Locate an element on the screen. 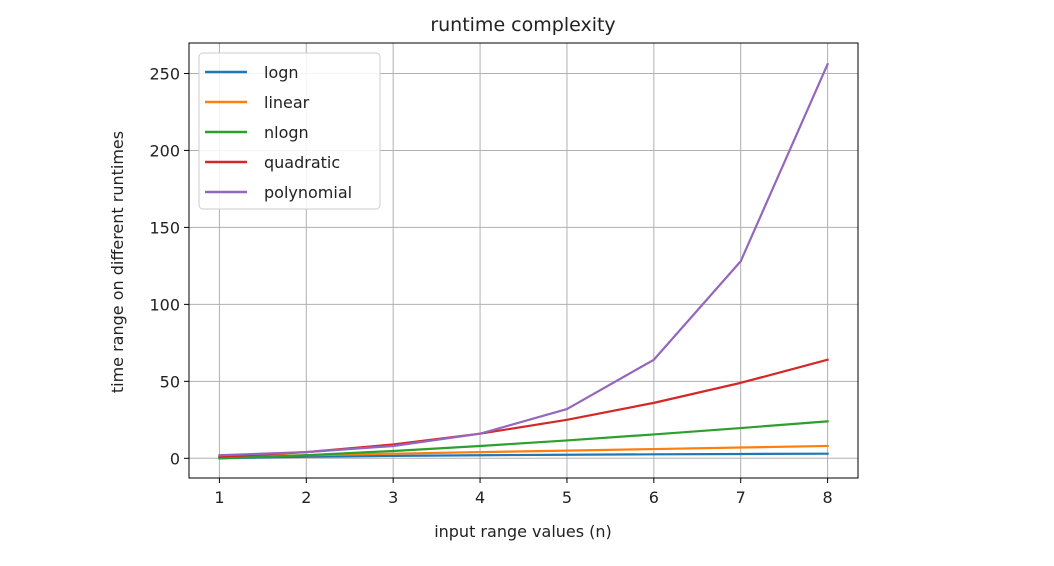 This screenshot has height=566, width=1054. legend-label-quadratic: quadratic is located at coordinates (302, 162).